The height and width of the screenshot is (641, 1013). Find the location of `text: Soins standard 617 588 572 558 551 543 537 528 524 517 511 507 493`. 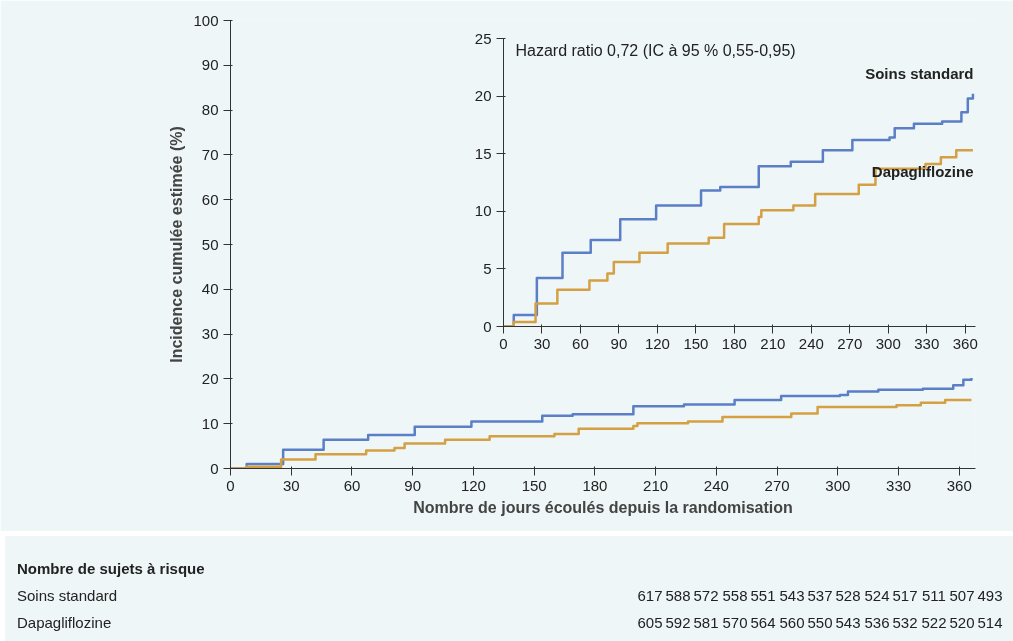

text: Soins standard 617 588 572 558 551 543 537 528 524 517 511 507 493 is located at coordinates (510, 595).